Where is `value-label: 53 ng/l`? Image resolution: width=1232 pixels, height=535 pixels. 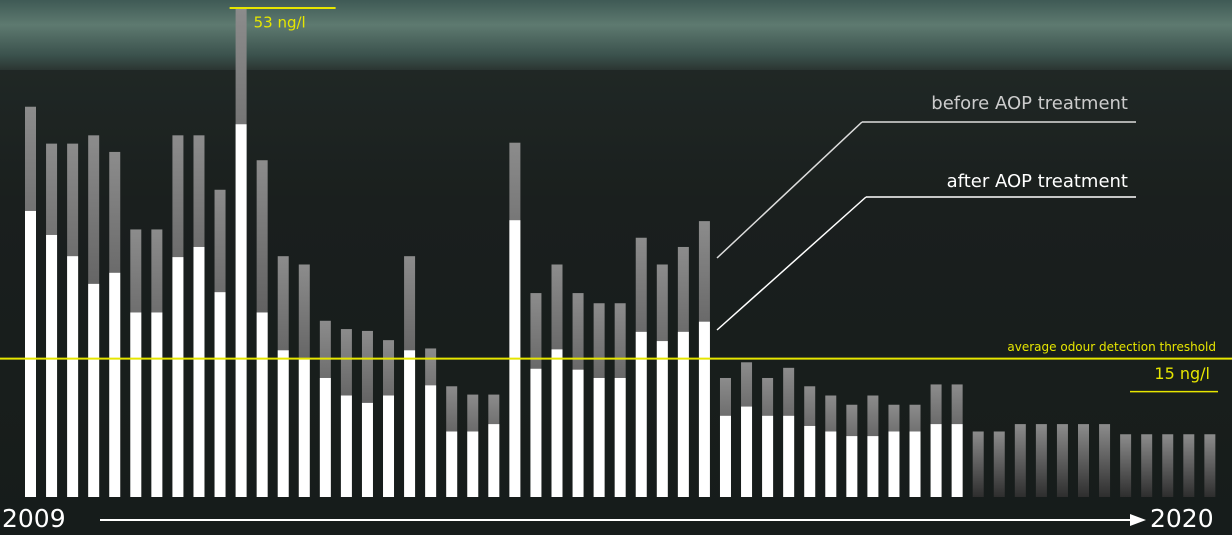 value-label: 53 ng/l is located at coordinates (280, 23).